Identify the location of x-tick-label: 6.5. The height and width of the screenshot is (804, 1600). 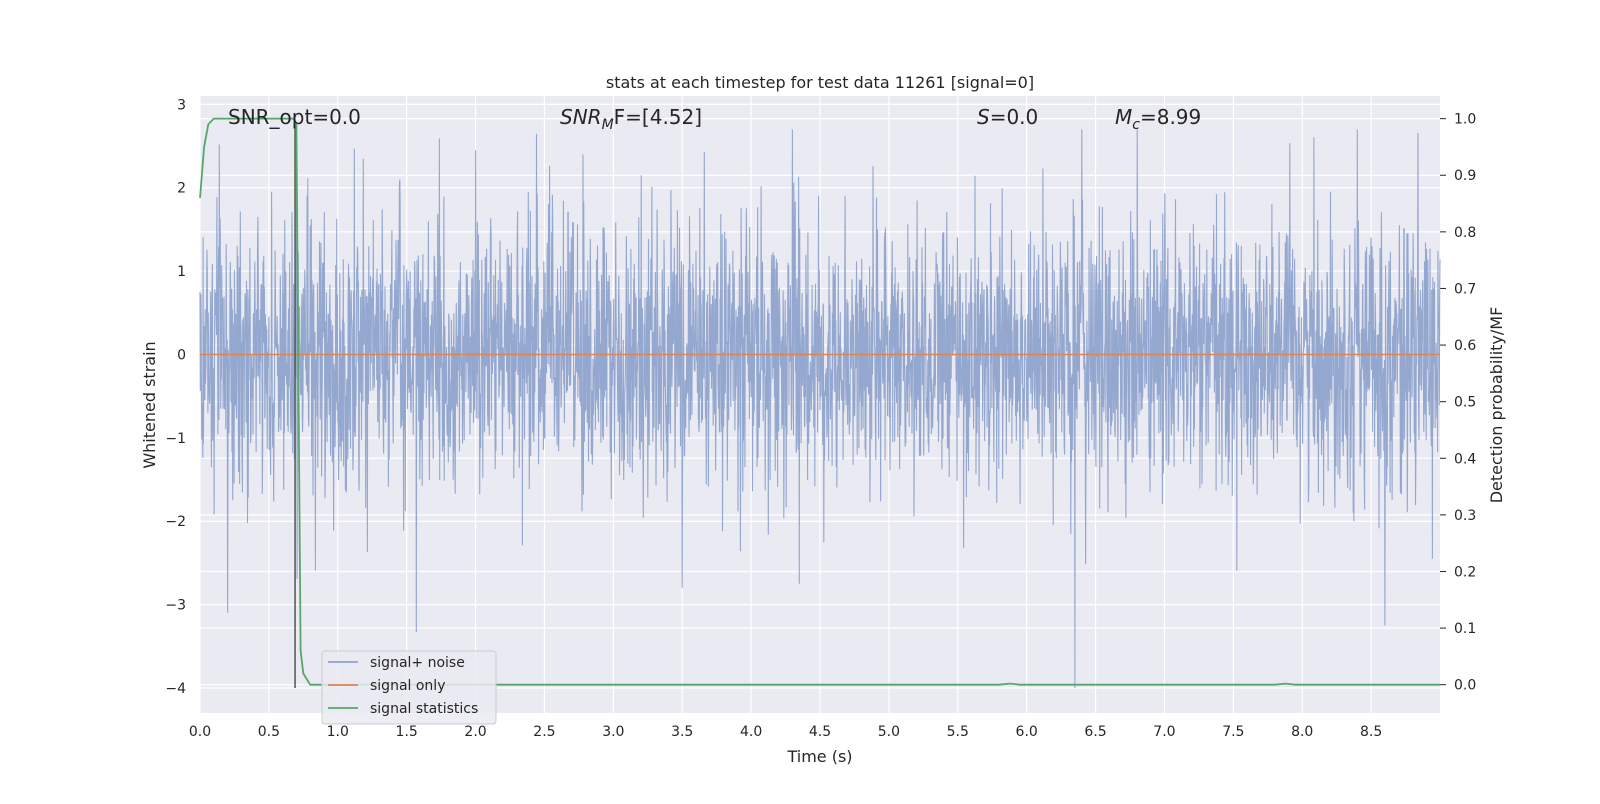
(1095, 732).